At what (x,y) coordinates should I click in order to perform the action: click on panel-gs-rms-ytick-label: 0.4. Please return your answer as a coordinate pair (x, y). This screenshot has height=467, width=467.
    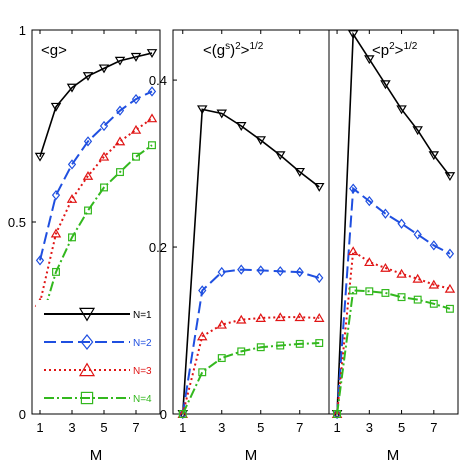
    Looking at the image, I should click on (158, 80).